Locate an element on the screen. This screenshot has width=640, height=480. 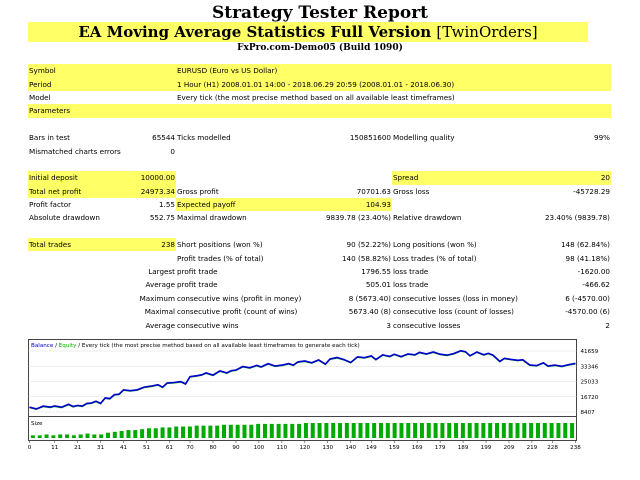
x-tick-label: 159 is located at coordinates (394, 448).